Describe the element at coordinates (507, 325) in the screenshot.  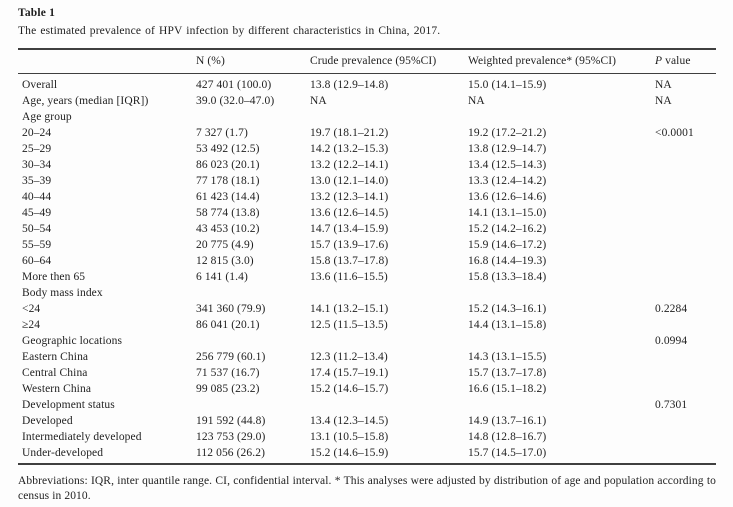
I see `weighted-prevalence-cell: 14.4 (13.1–15.8)` at that location.